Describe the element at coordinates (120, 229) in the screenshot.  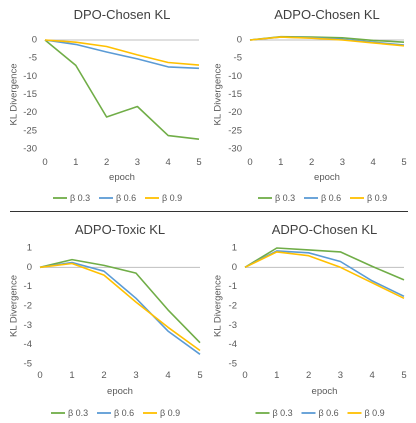
I see `chart-title: ADPO-Toxic KL` at that location.